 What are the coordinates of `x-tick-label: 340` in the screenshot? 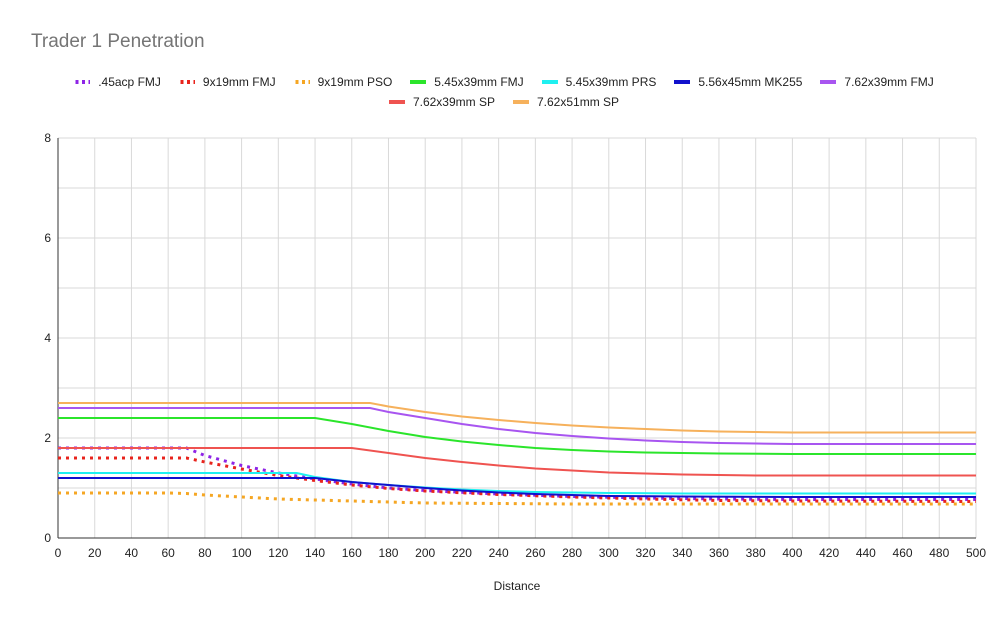 It's located at (682, 553).